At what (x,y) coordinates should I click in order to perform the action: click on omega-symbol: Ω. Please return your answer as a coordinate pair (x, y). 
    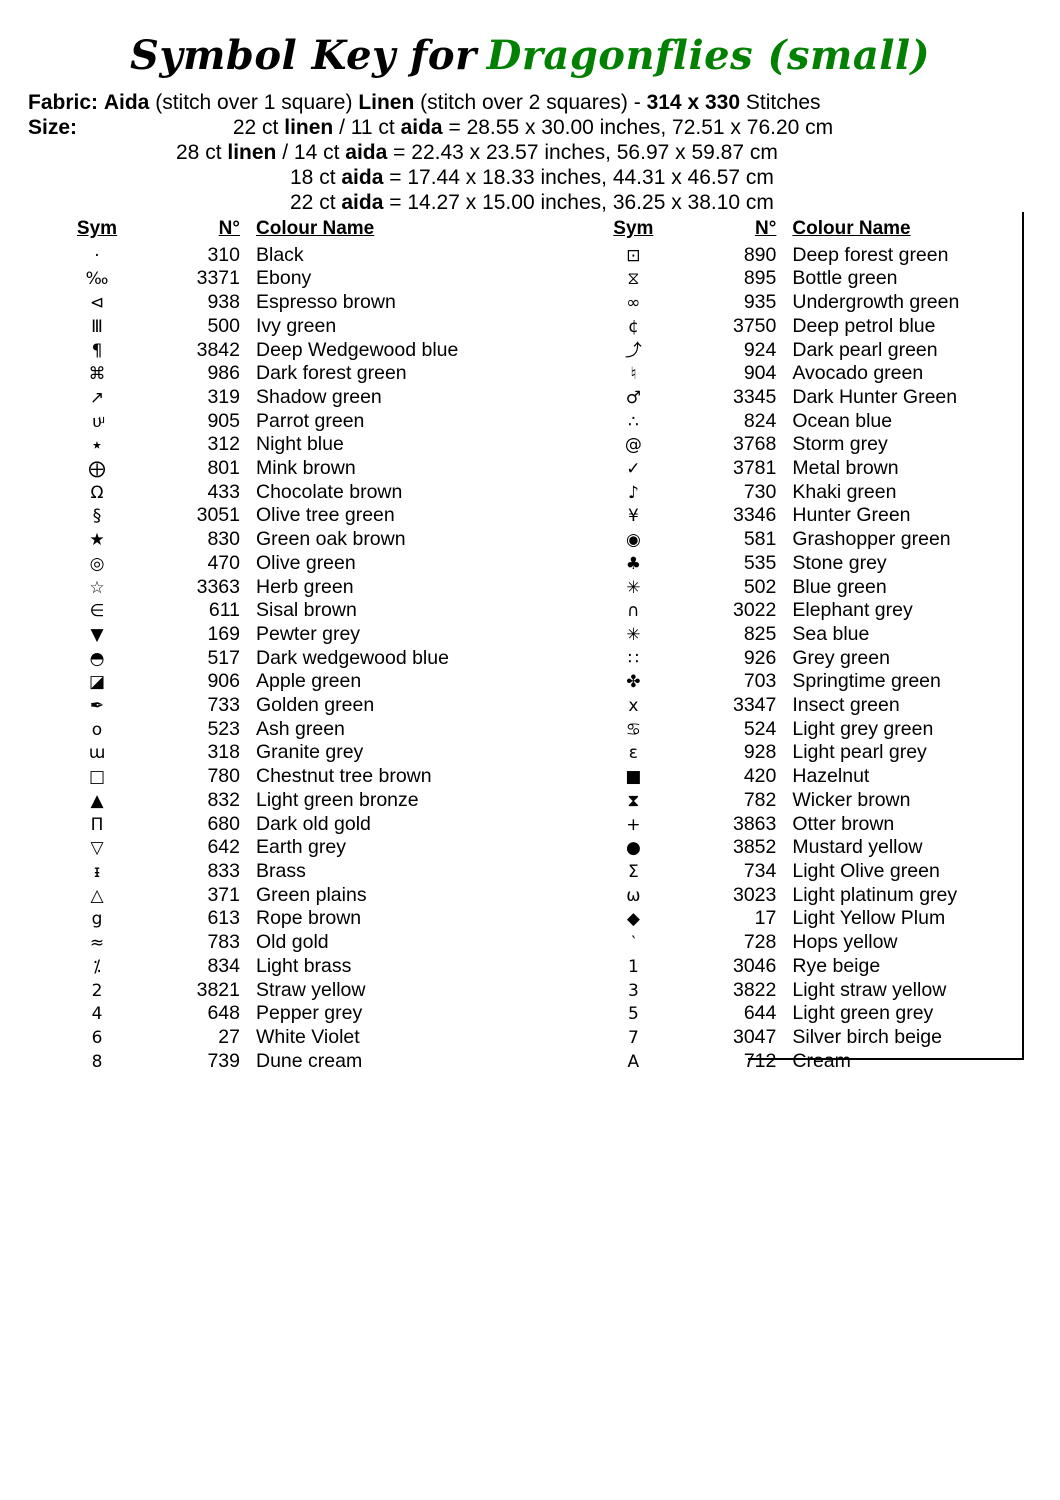
    Looking at the image, I should click on (97, 492).